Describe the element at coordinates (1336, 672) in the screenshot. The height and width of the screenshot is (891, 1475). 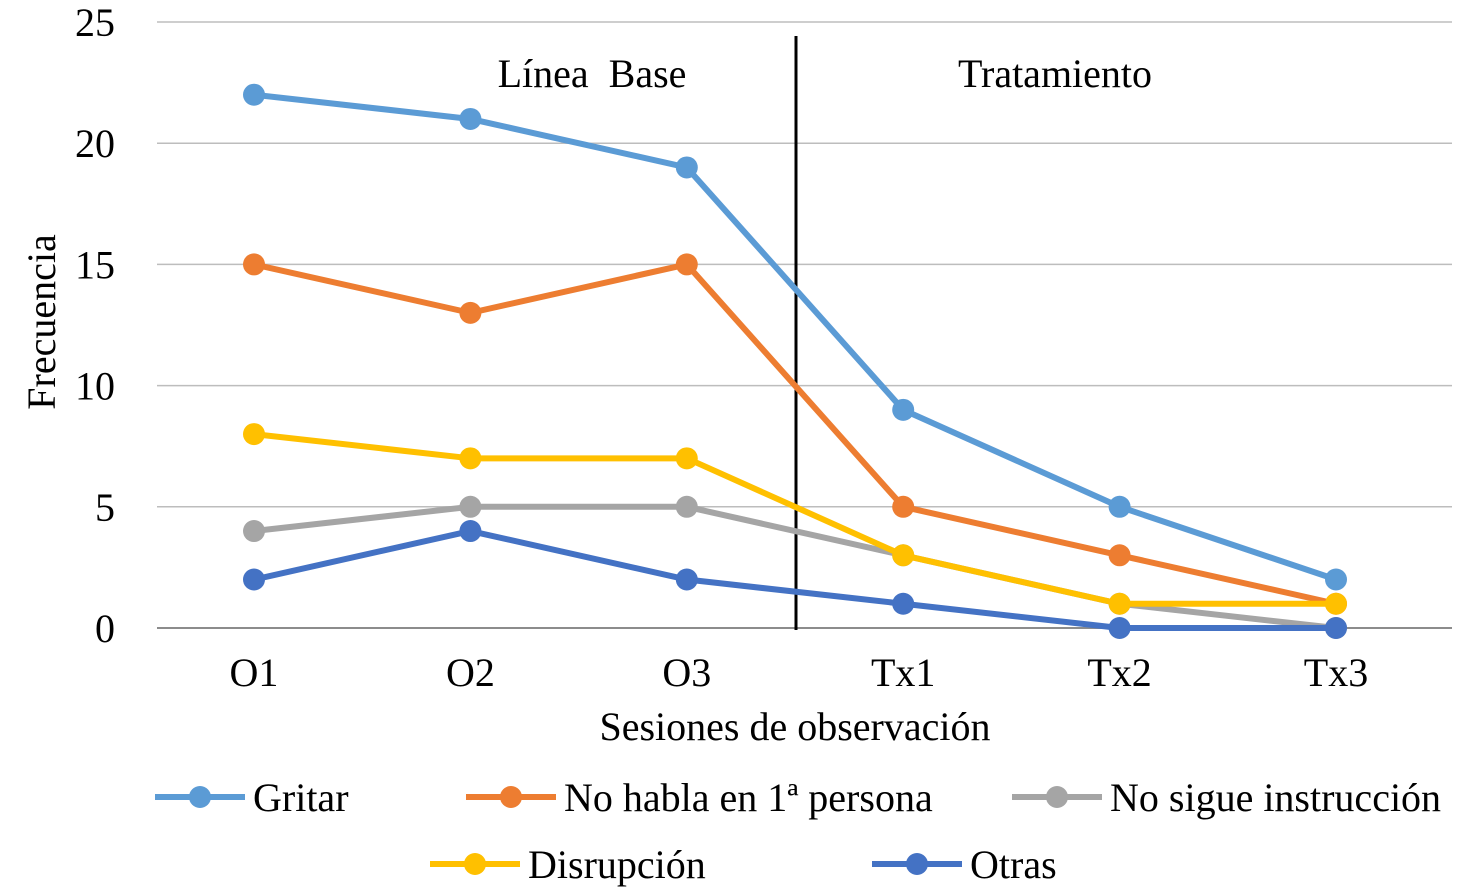
I see `x-tick-label: Tx3` at that location.